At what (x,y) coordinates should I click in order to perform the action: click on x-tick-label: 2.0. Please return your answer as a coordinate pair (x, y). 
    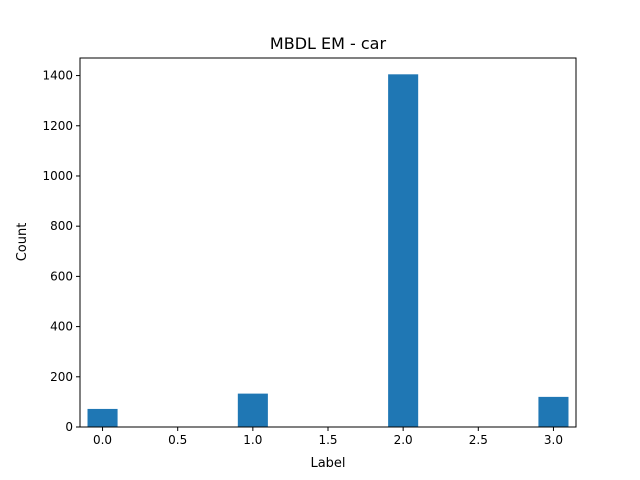
    Looking at the image, I should click on (403, 440).